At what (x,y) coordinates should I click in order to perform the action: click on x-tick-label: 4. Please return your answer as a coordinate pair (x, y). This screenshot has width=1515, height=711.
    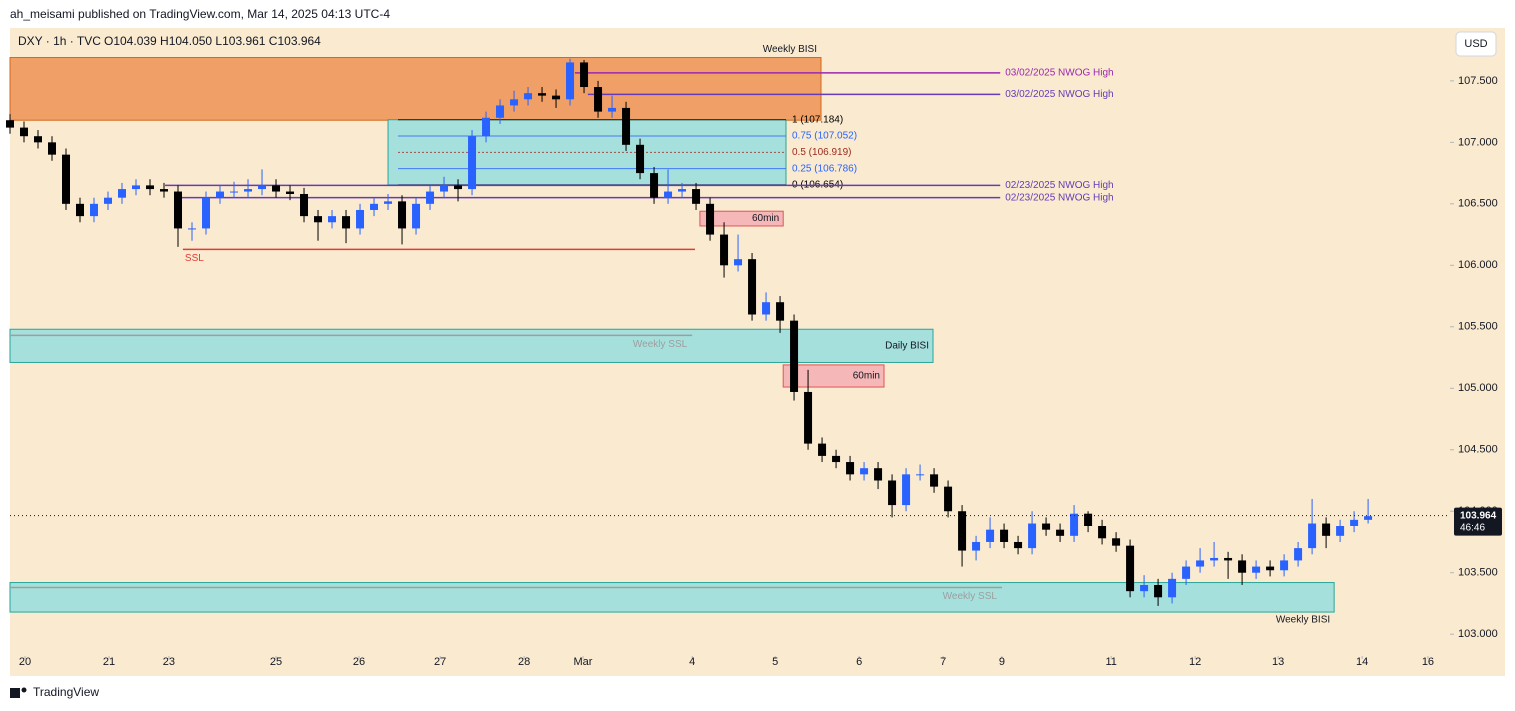
    Looking at the image, I should click on (692, 662).